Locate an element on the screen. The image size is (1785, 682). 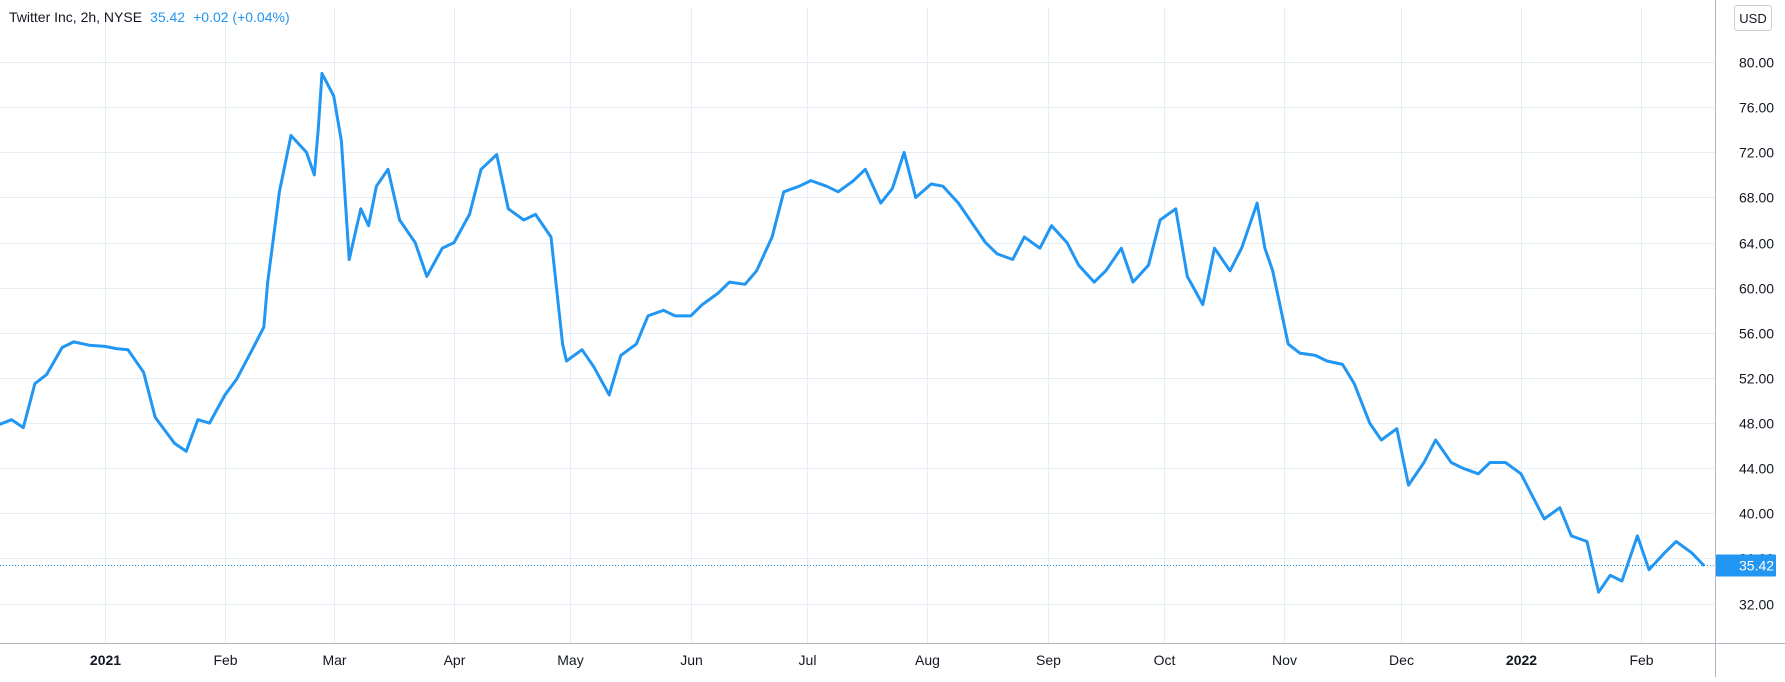
x-tick-label: Jul is located at coordinates (808, 660).